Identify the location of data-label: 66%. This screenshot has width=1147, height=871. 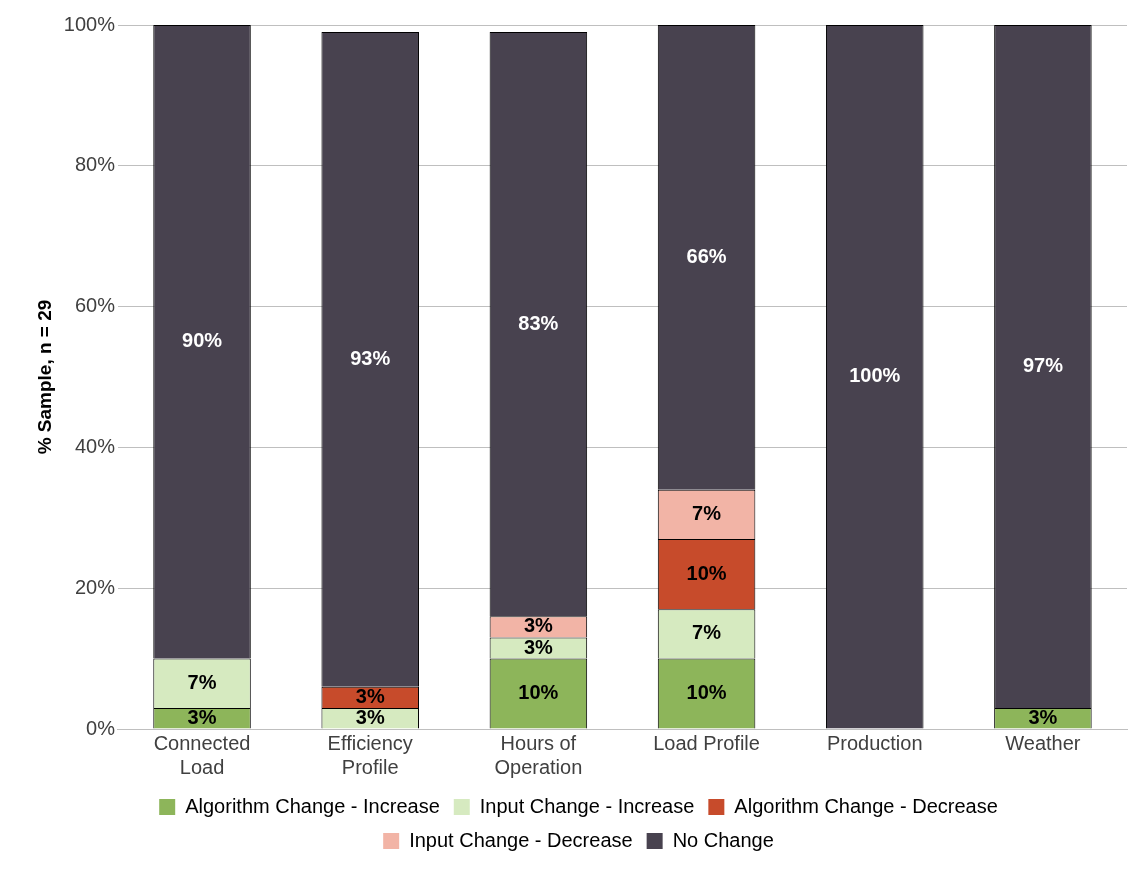
(706, 255).